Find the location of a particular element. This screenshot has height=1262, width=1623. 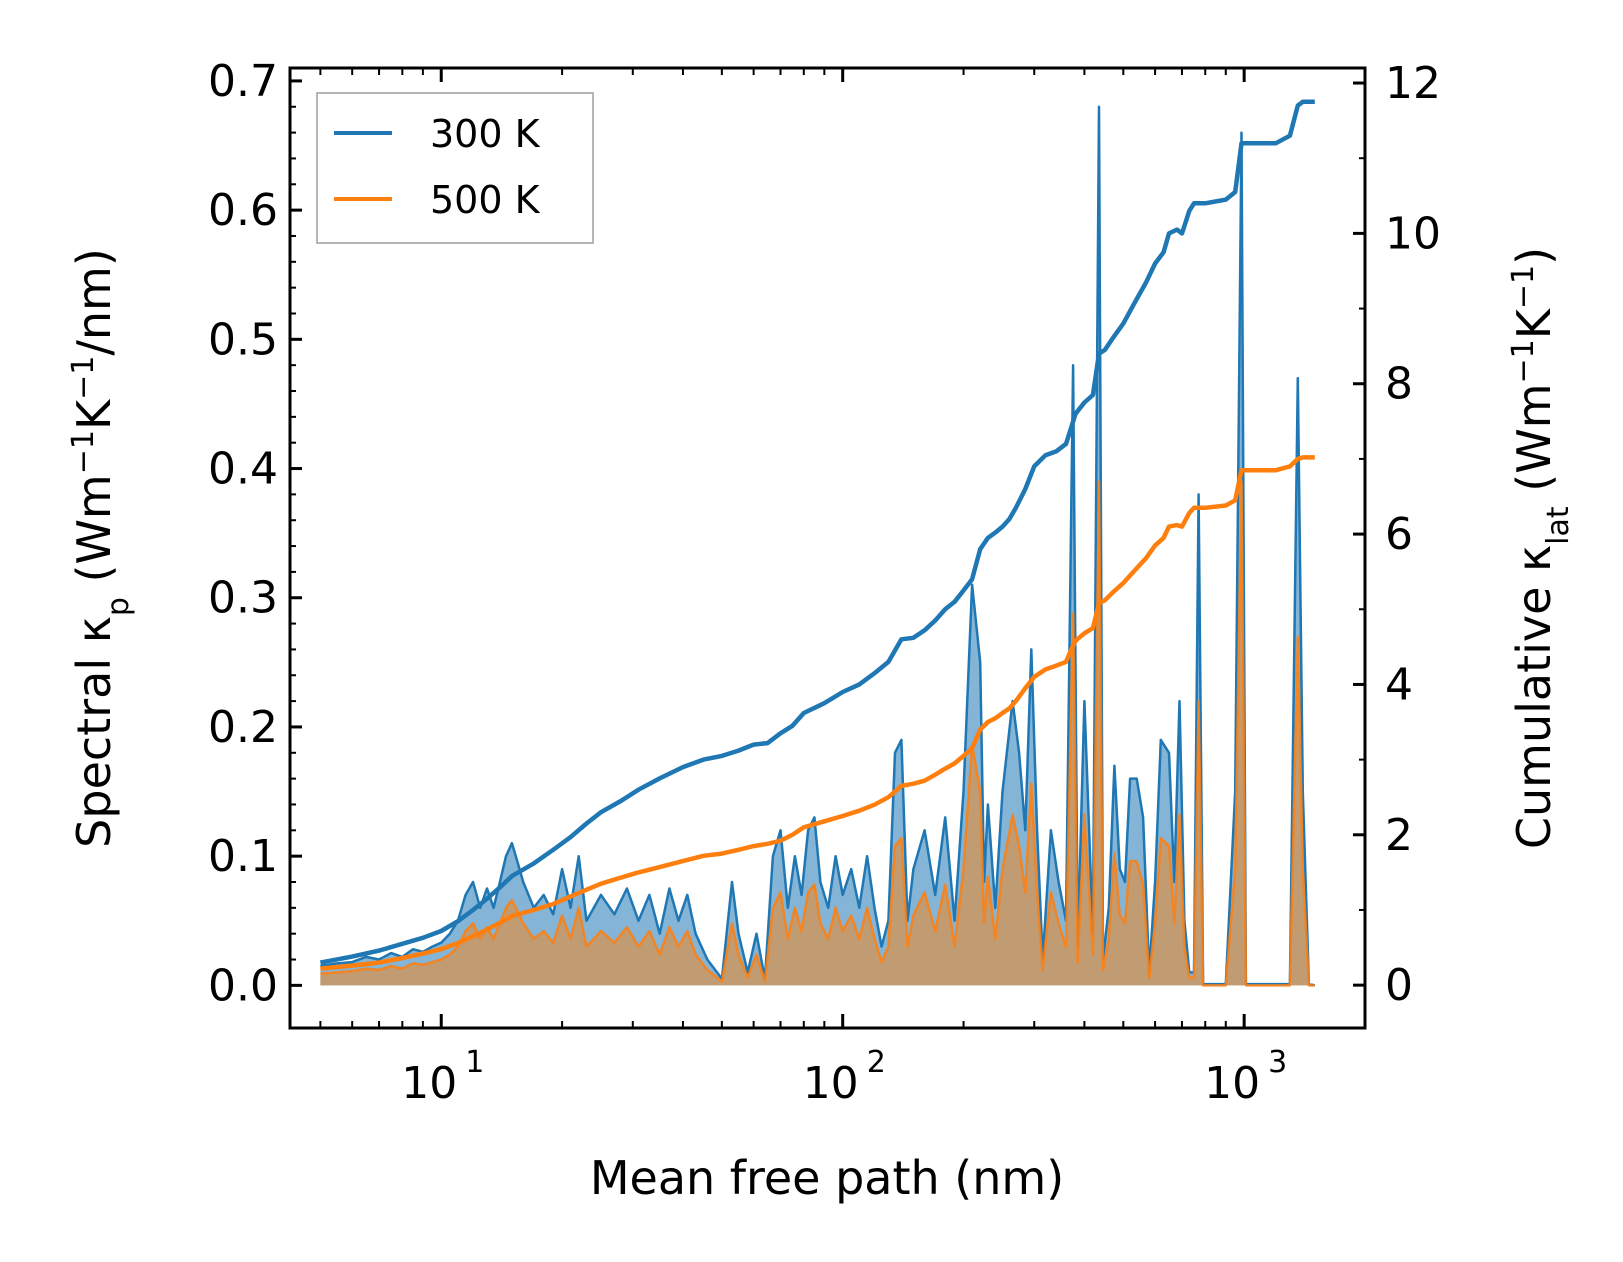

legend-label-500k: 500 K is located at coordinates (485, 200).